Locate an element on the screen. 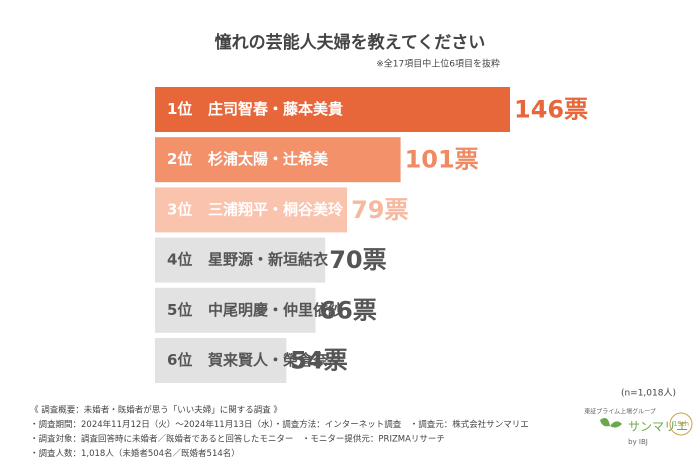  logo-by: by IBJ is located at coordinates (638, 442).